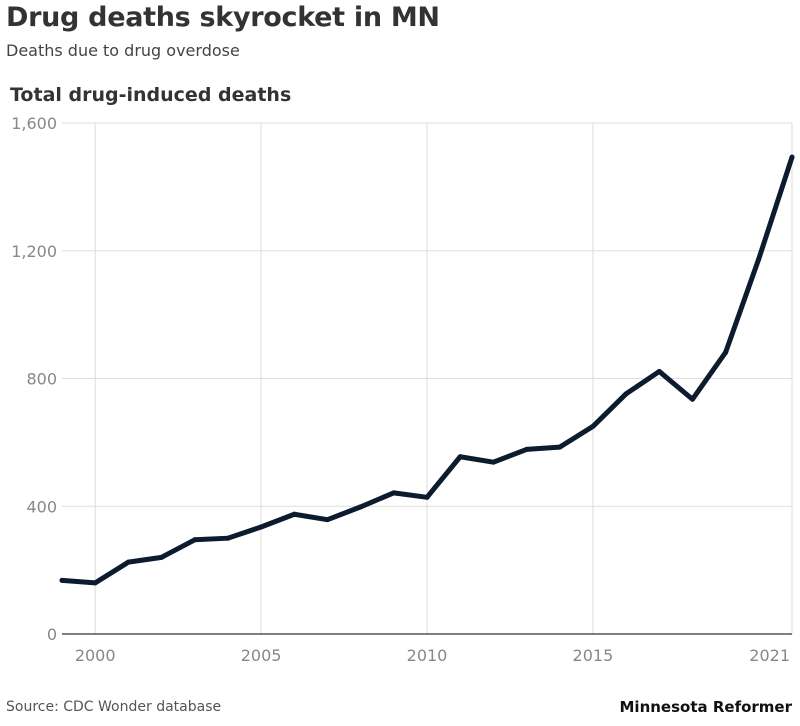 This screenshot has width=800, height=726. What do you see at coordinates (493, 462) in the screenshot?
I see `data-point-2012` at bounding box center [493, 462].